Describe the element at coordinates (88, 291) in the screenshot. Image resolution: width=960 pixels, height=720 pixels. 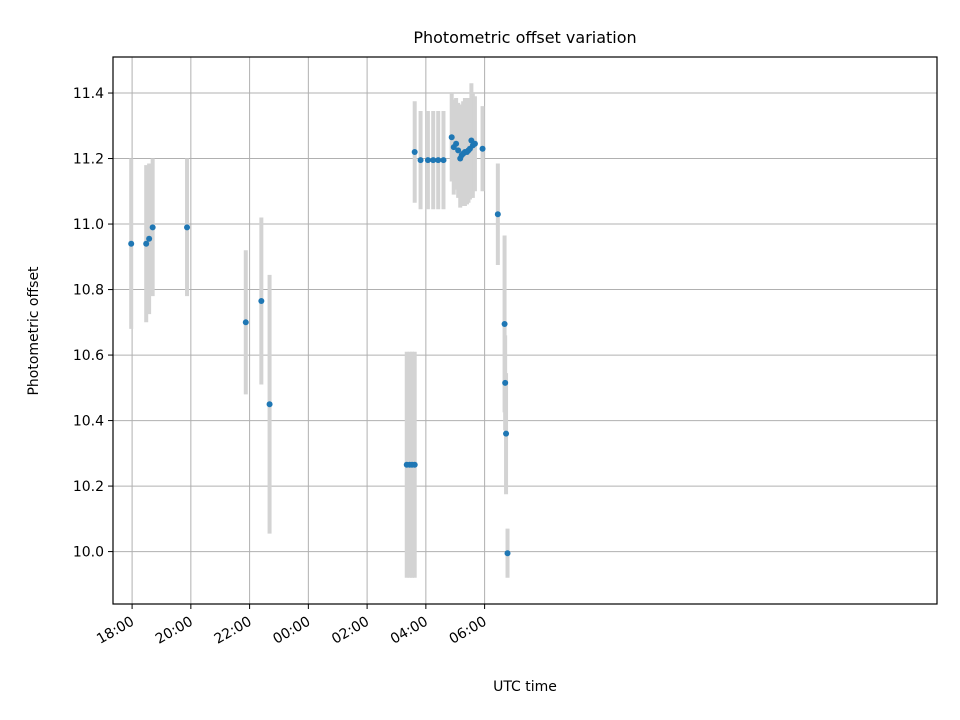
I see `y-tick-label: 10.8` at that location.